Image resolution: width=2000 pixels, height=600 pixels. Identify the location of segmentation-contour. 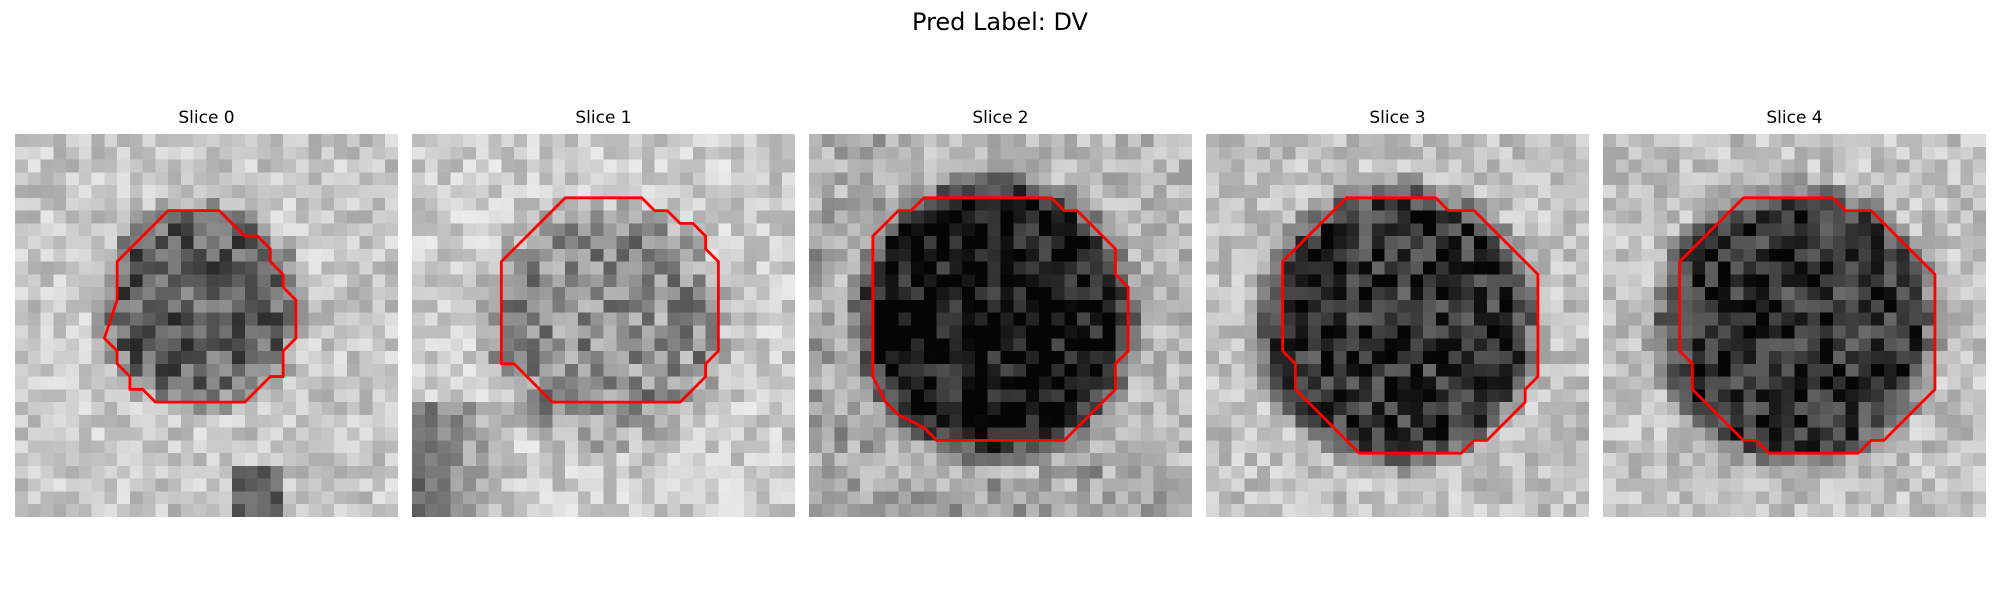
(1000, 319).